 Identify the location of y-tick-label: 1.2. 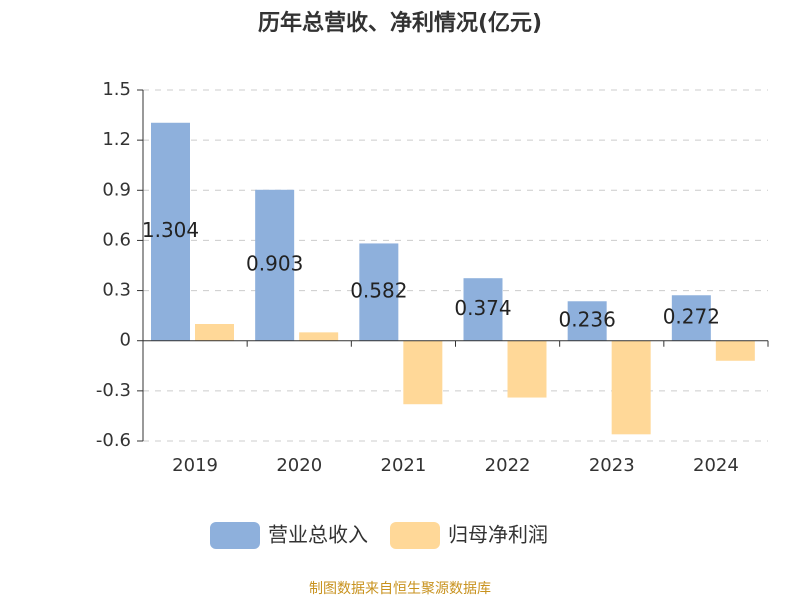
(116, 139).